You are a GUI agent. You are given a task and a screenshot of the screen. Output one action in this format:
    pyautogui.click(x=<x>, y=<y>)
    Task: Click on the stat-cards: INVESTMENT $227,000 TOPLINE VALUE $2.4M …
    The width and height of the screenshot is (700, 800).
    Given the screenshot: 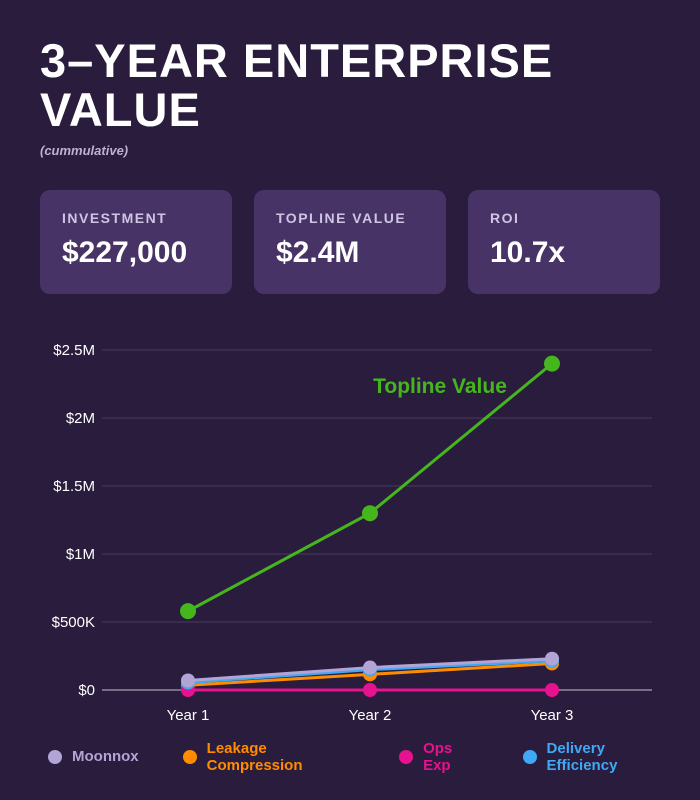 What is the action you would take?
    pyautogui.click(x=355, y=241)
    